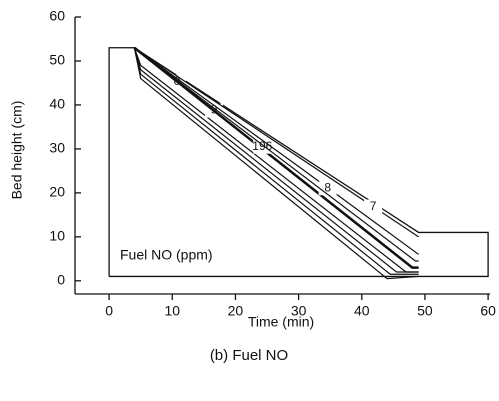  I want to click on x-tick-label: 40, so click(362, 311).